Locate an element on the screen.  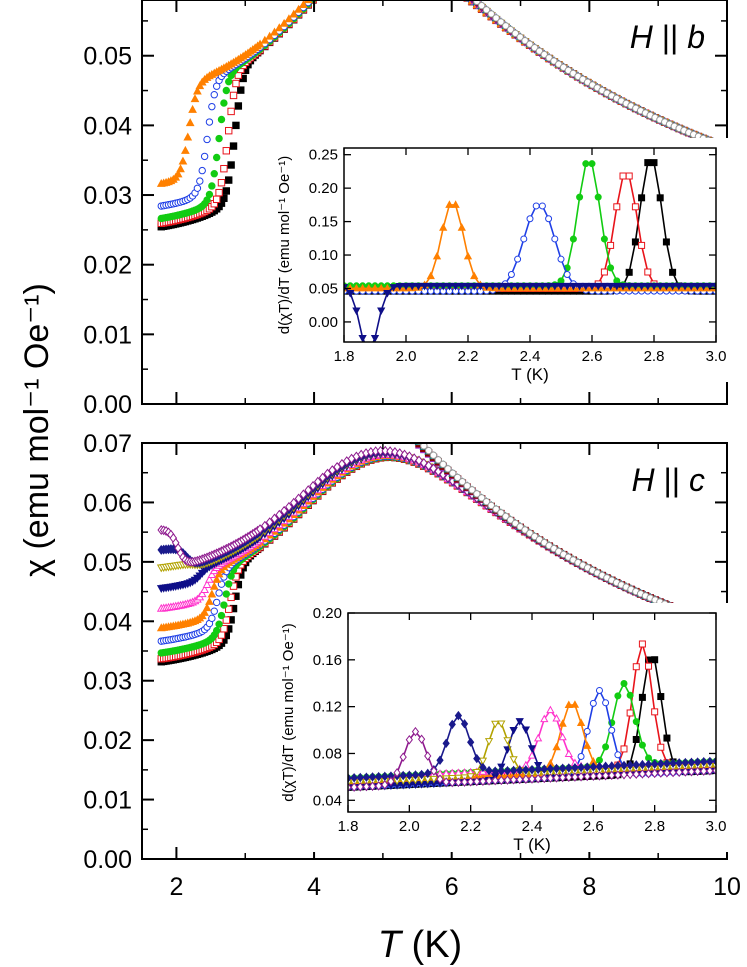
inset-x-tick-label: 2.2 is located at coordinates (470, 826).